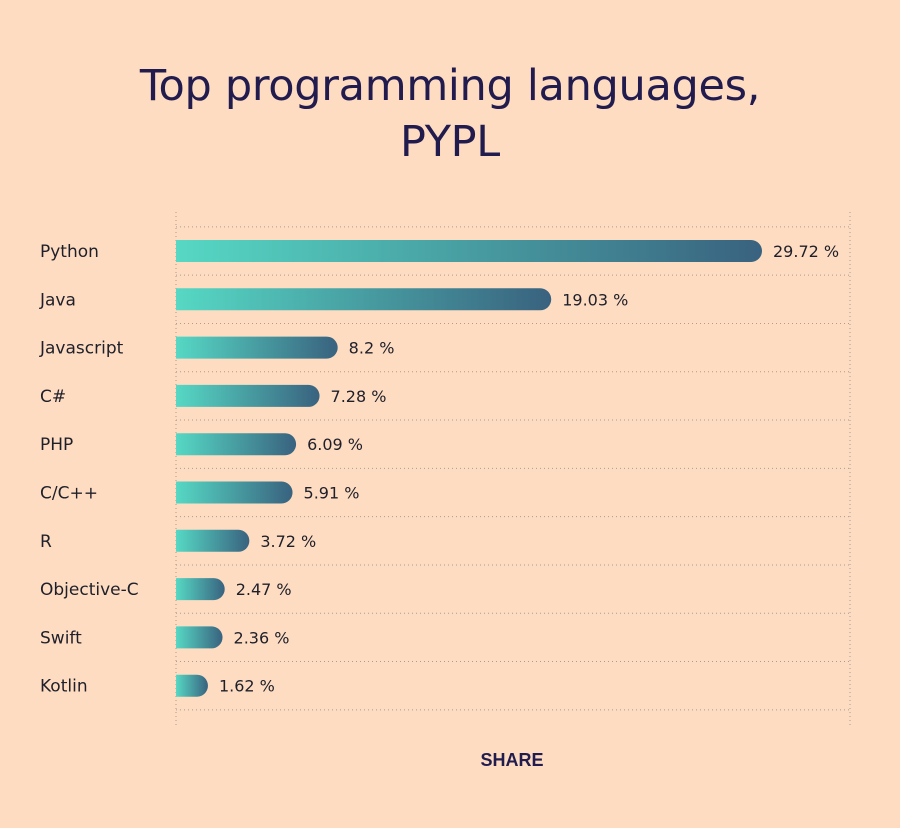 The height and width of the screenshot is (828, 900). Describe the element at coordinates (199, 637) in the screenshot. I see `bar-swift` at that location.